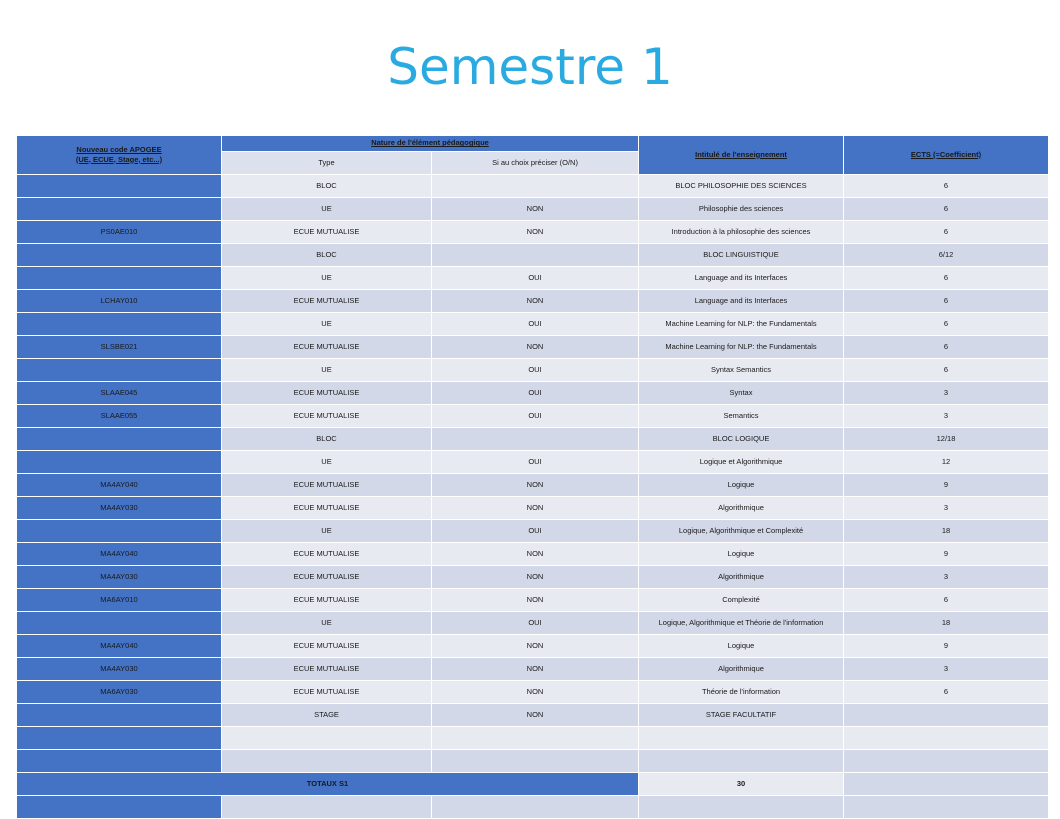  Describe the element at coordinates (741, 254) in the screenshot. I see `cell-intitule: BLOC LINGUISTIQUE` at that location.